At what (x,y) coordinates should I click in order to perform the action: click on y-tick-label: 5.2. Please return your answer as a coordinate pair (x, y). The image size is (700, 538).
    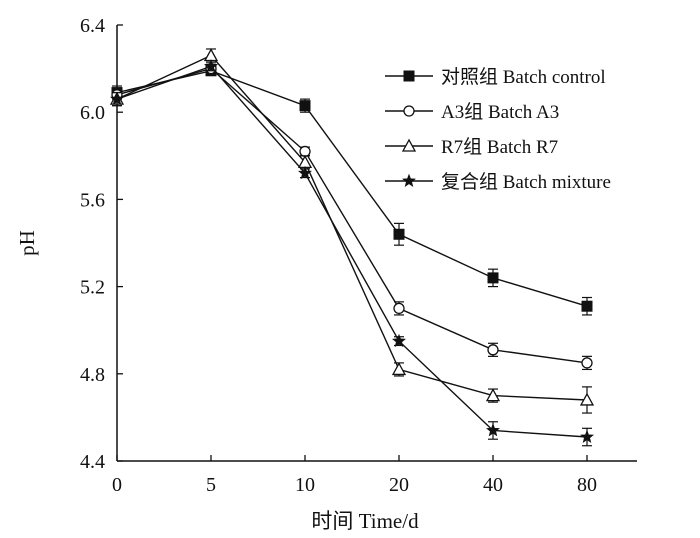
    Looking at the image, I should click on (92, 288).